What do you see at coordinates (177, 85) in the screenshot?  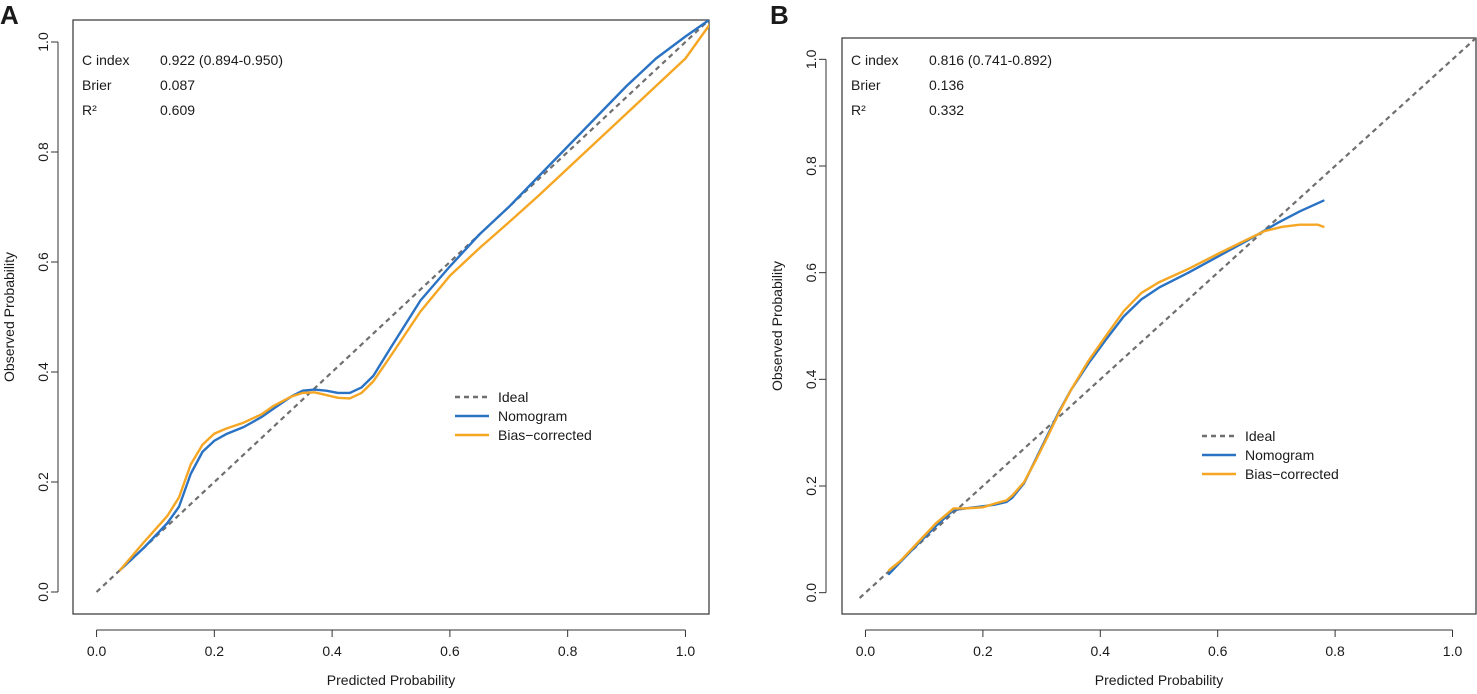 I see `stat-value: 0.087` at bounding box center [177, 85].